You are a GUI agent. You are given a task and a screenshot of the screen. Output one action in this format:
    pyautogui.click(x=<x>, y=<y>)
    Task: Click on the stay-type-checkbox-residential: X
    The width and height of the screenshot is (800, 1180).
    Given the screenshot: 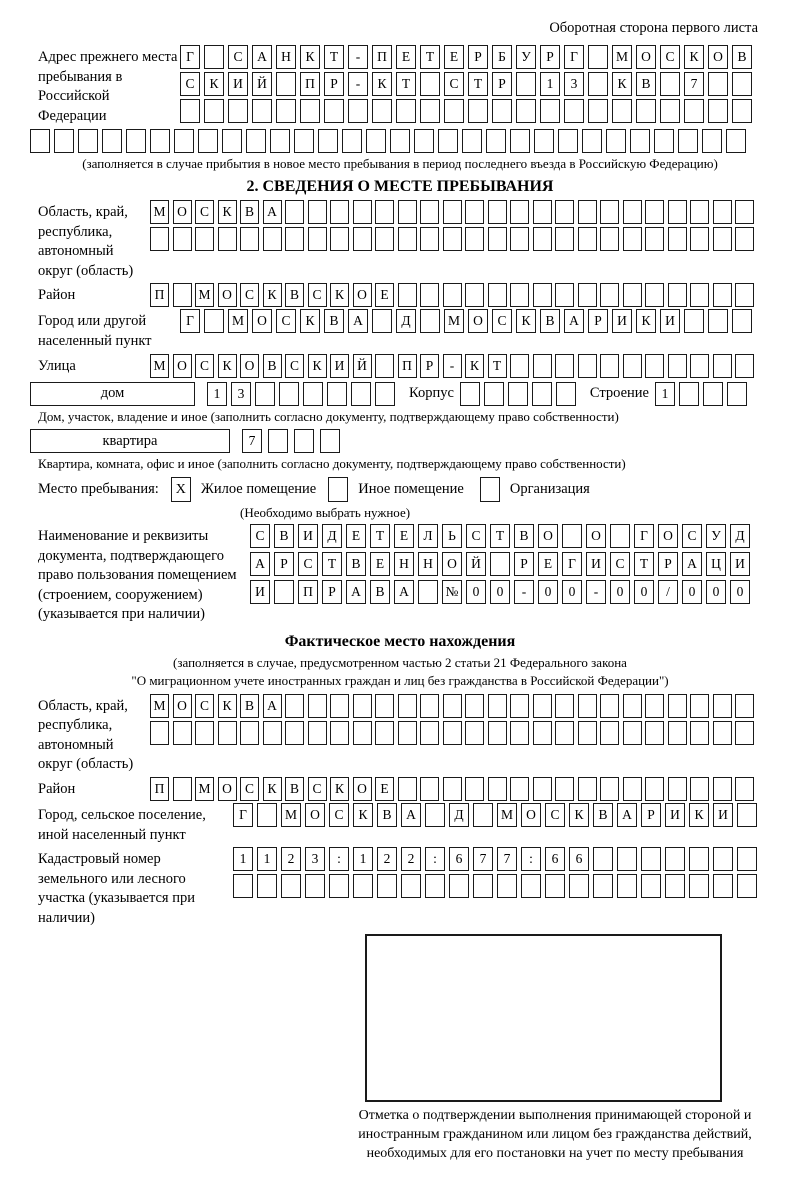 What is the action you would take?
    pyautogui.click(x=180, y=490)
    